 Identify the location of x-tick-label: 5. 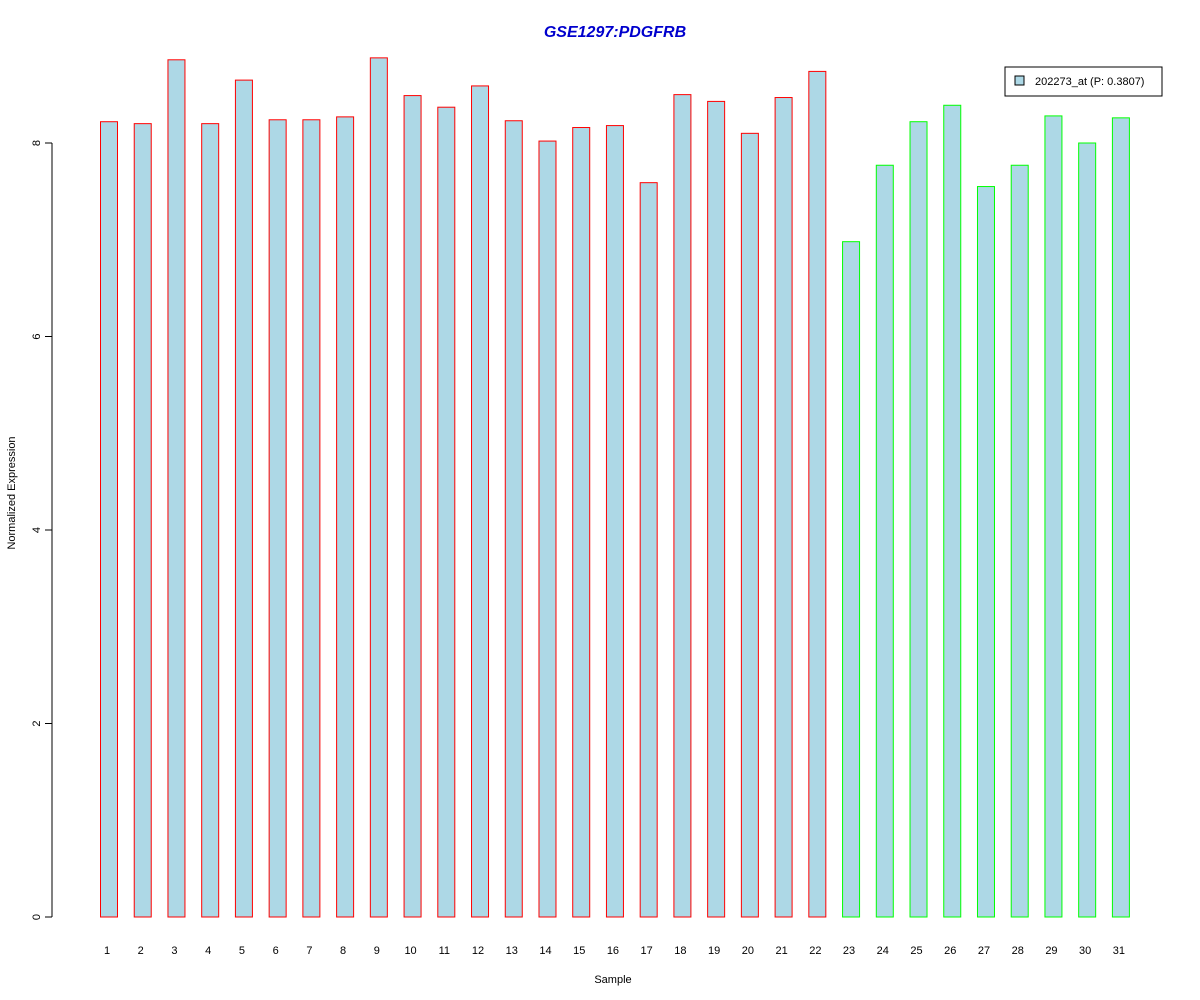
(242, 951).